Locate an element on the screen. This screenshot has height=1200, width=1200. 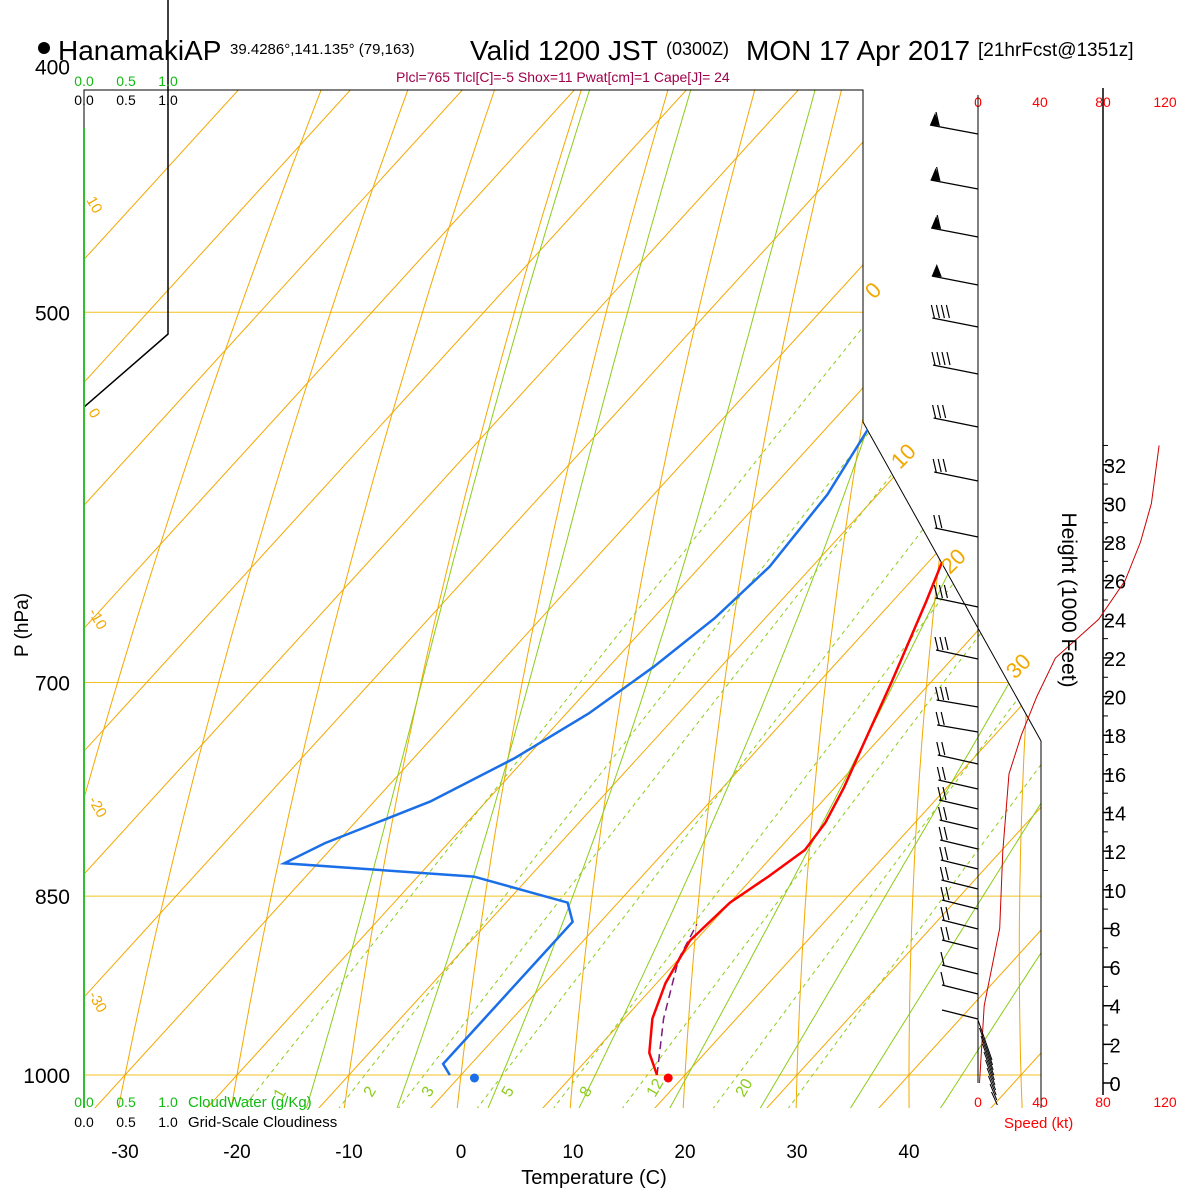
isotherm-line is located at coordinates (1006, 599).